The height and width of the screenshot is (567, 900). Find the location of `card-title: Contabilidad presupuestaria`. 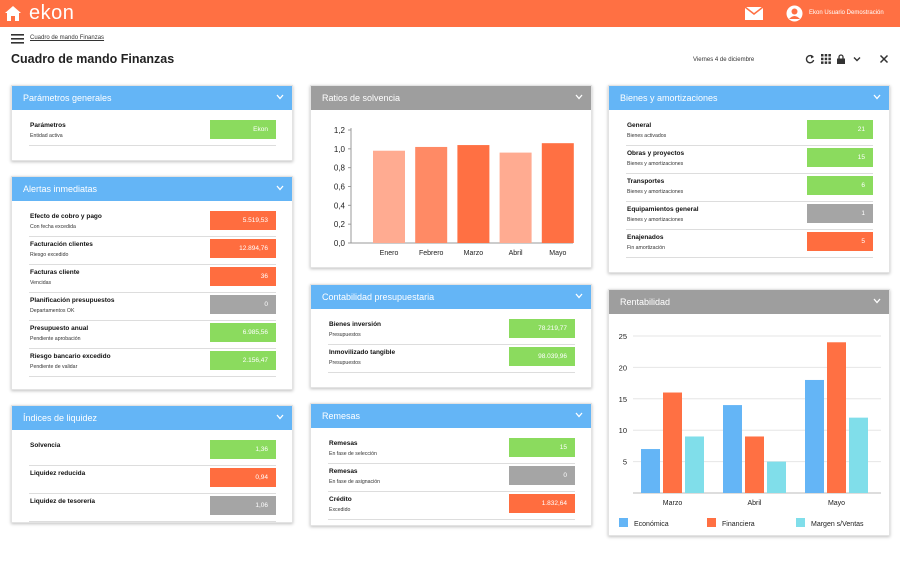

card-title: Contabilidad presupuestaria is located at coordinates (378, 297).